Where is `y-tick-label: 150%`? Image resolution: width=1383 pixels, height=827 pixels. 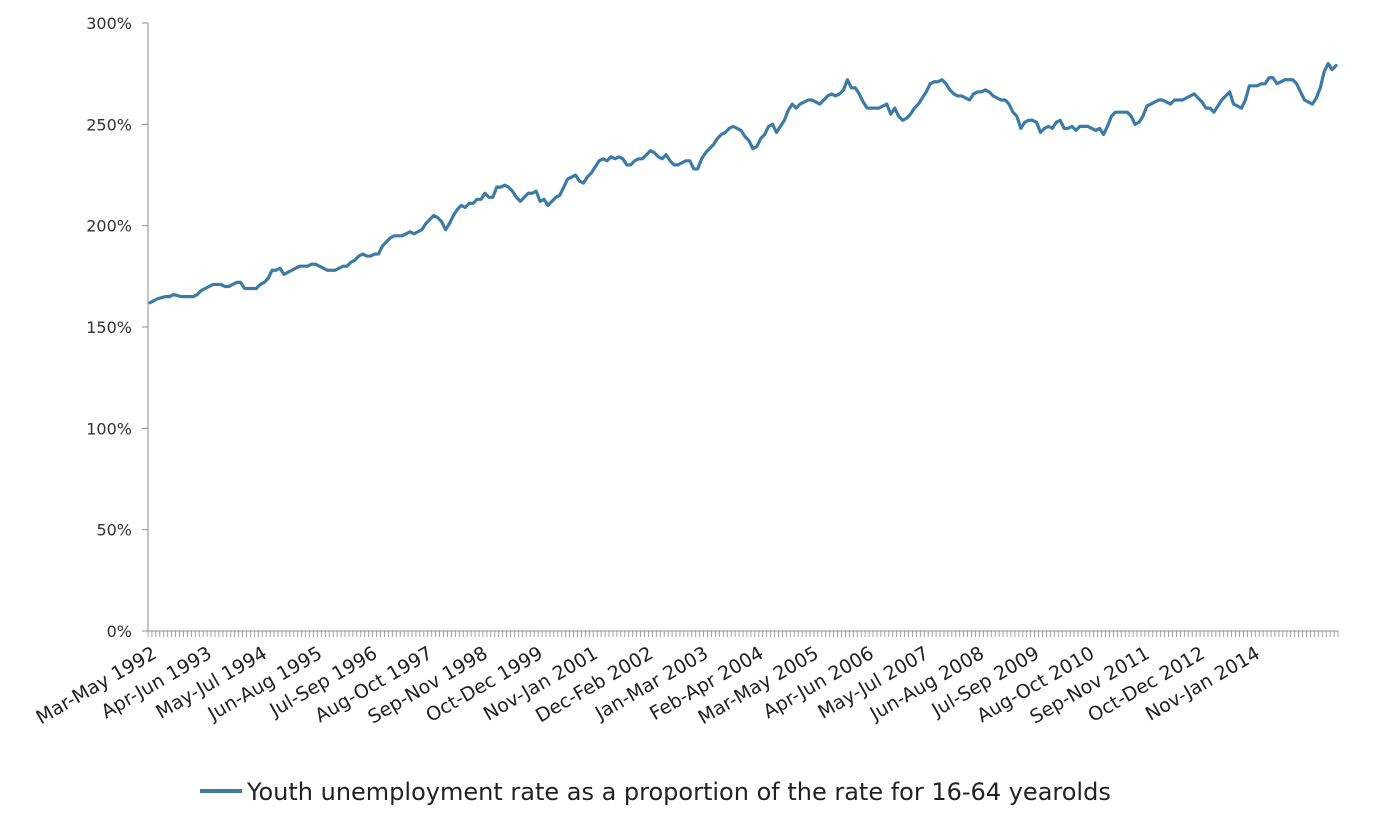
y-tick-label: 150% is located at coordinates (109, 327).